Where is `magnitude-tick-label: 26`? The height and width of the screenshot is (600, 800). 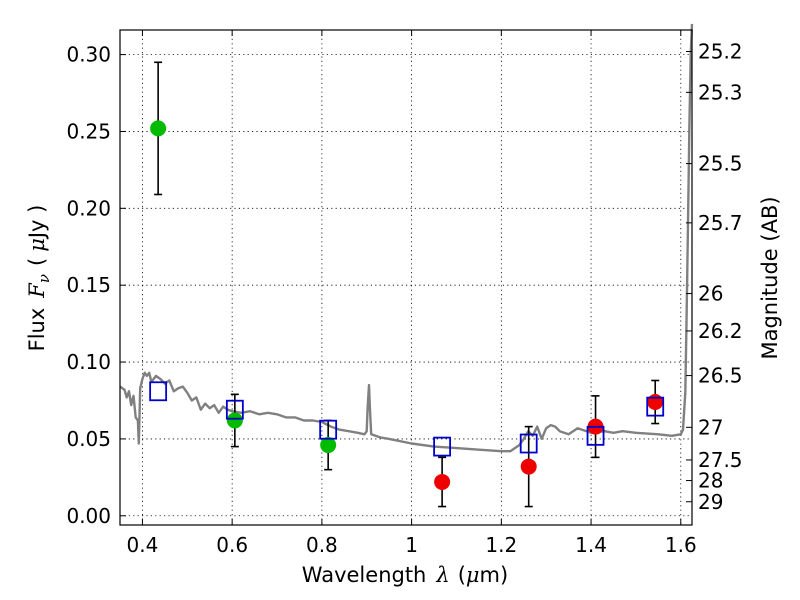
magnitude-tick-label: 26 is located at coordinates (710, 294).